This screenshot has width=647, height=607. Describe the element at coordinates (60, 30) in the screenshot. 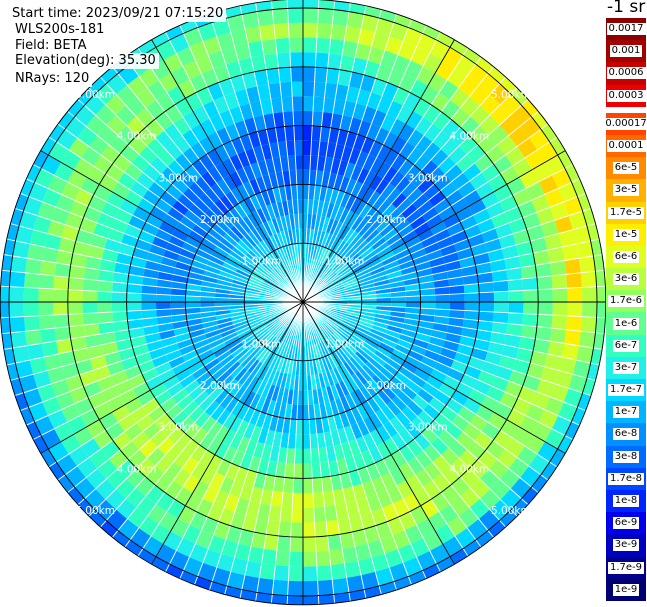

I see `instrument-label: WLS200s-181` at that location.